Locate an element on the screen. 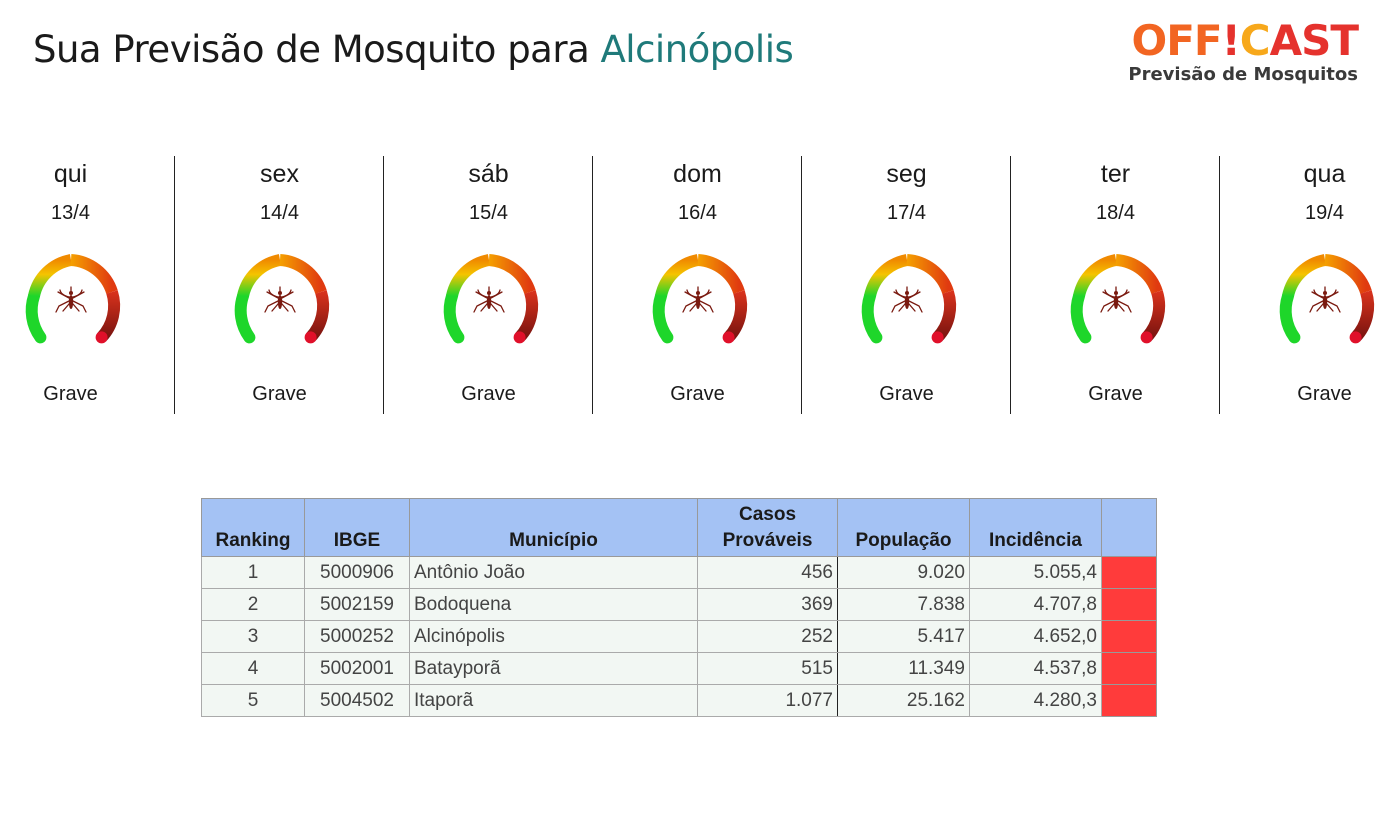 The width and height of the screenshot is (1400, 820). cell-casos: 369 is located at coordinates (767, 604).